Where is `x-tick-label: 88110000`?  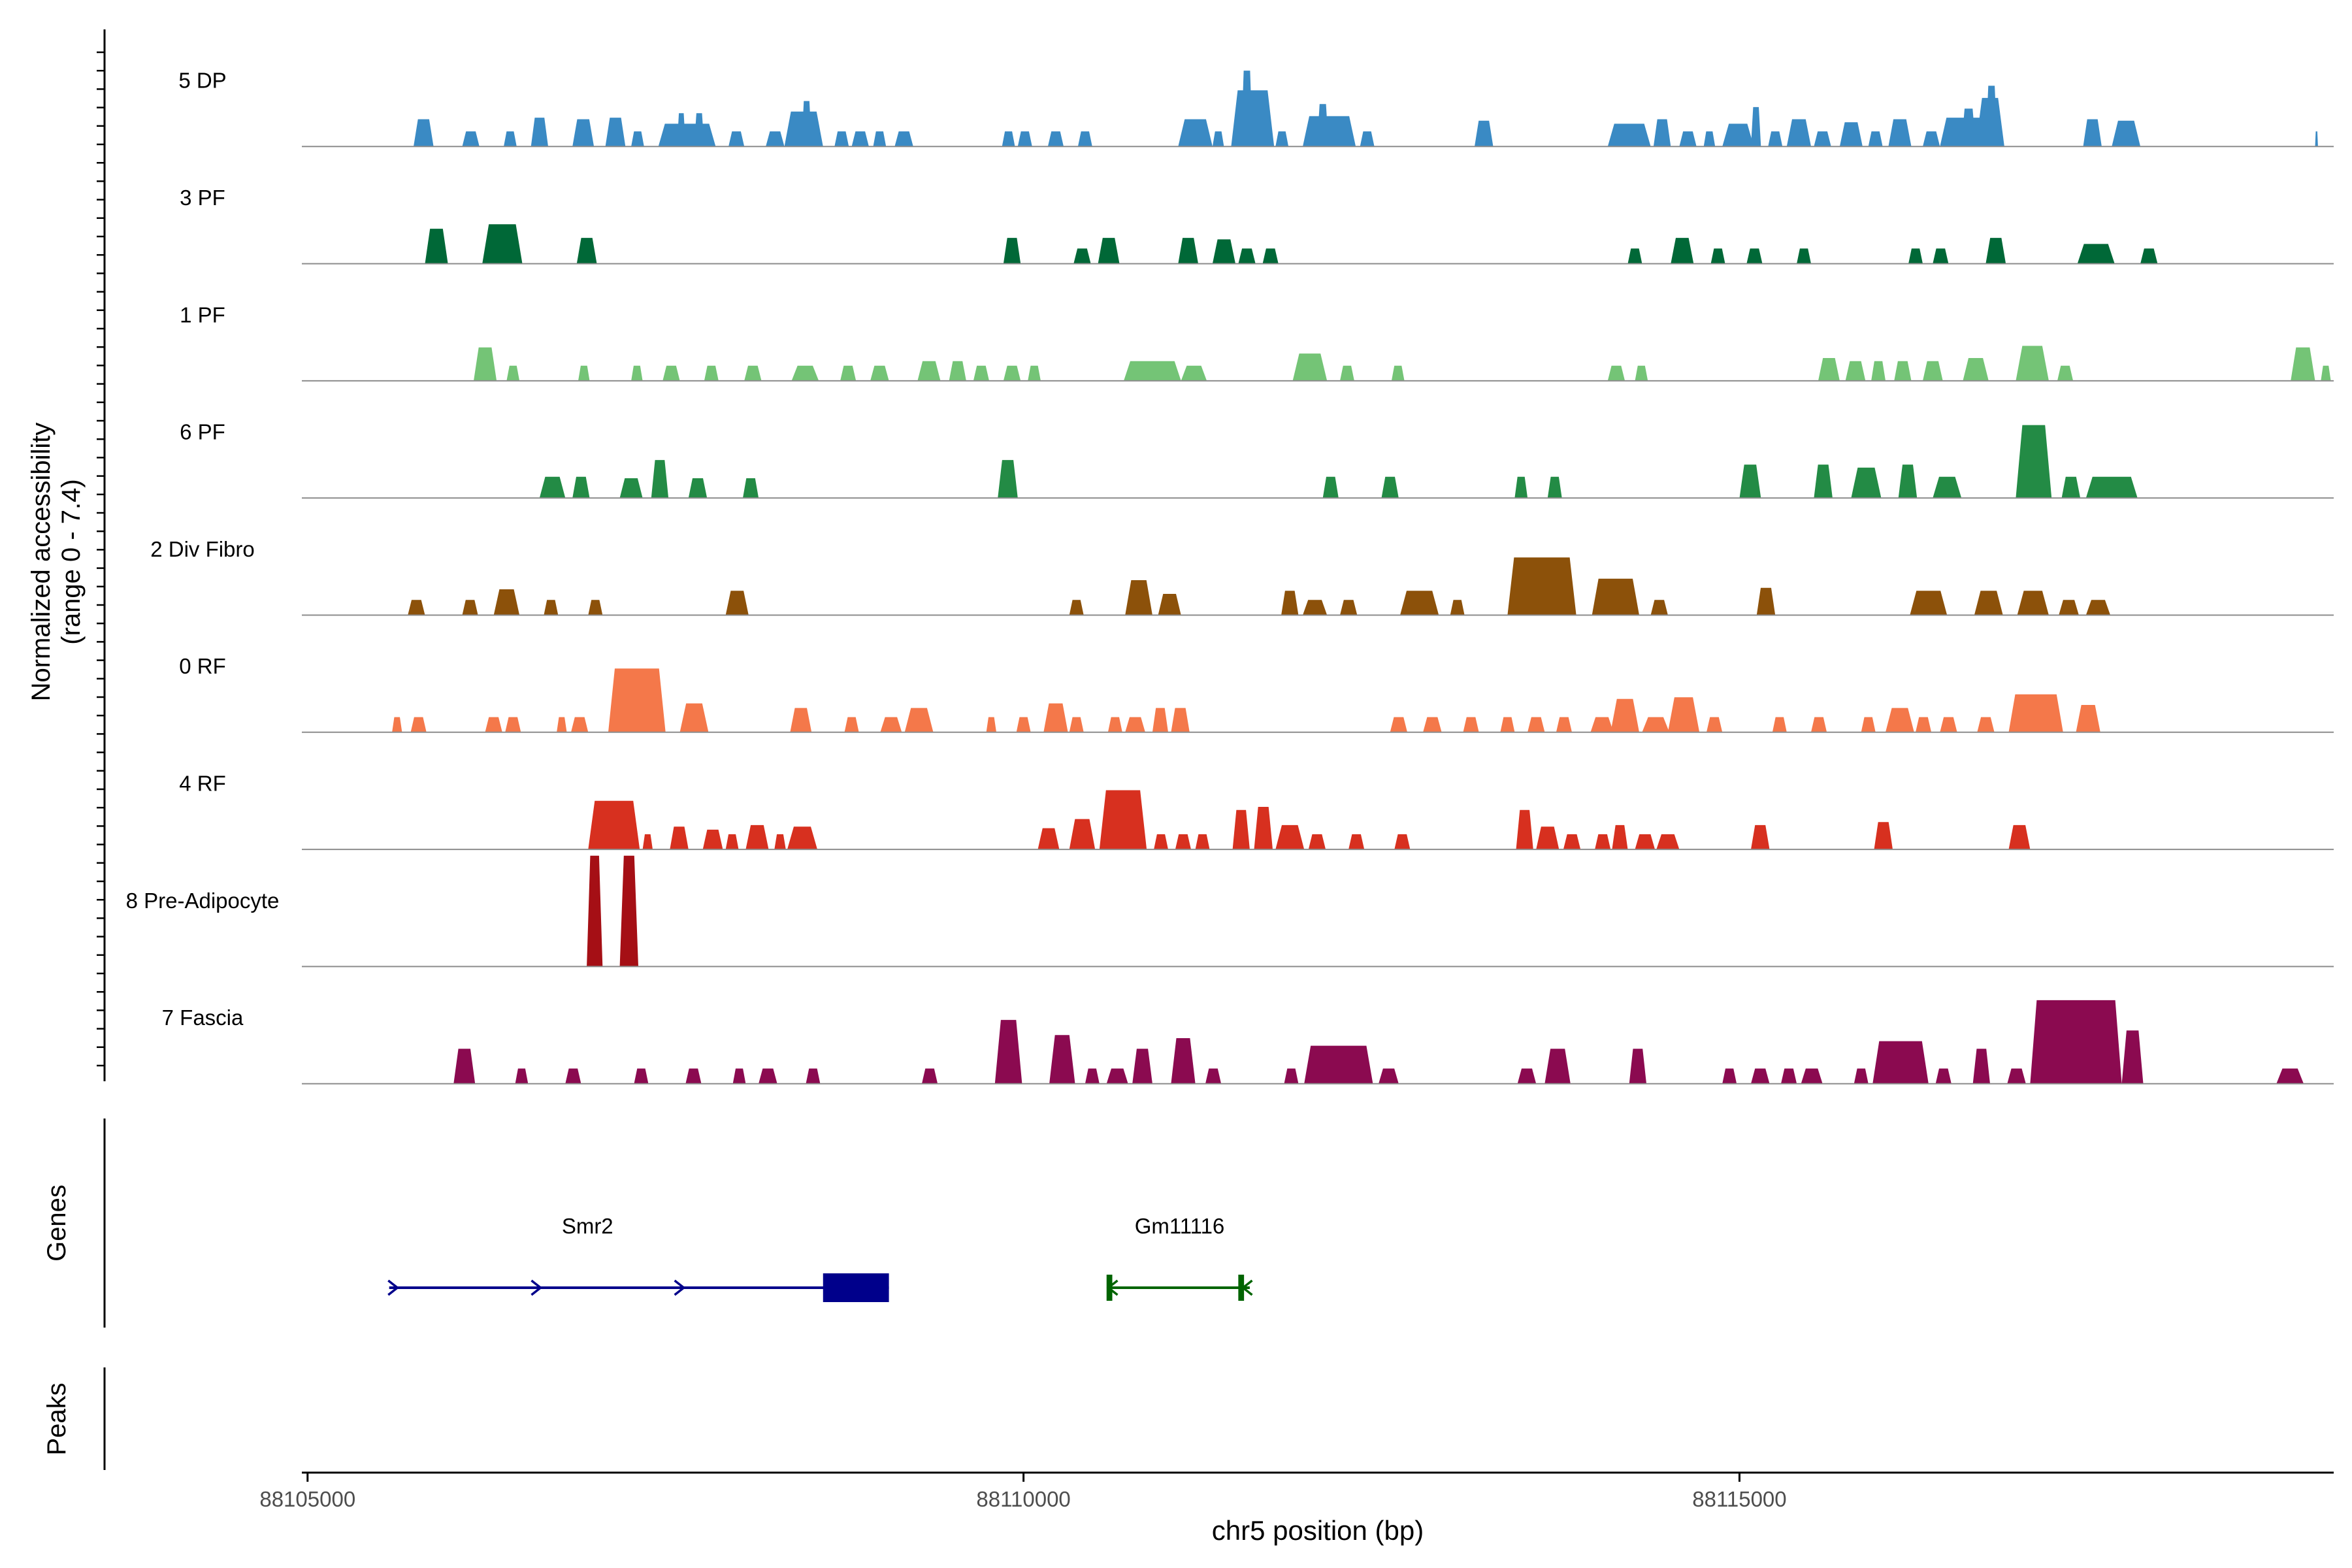 x-tick-label: 88110000 is located at coordinates (1023, 1499).